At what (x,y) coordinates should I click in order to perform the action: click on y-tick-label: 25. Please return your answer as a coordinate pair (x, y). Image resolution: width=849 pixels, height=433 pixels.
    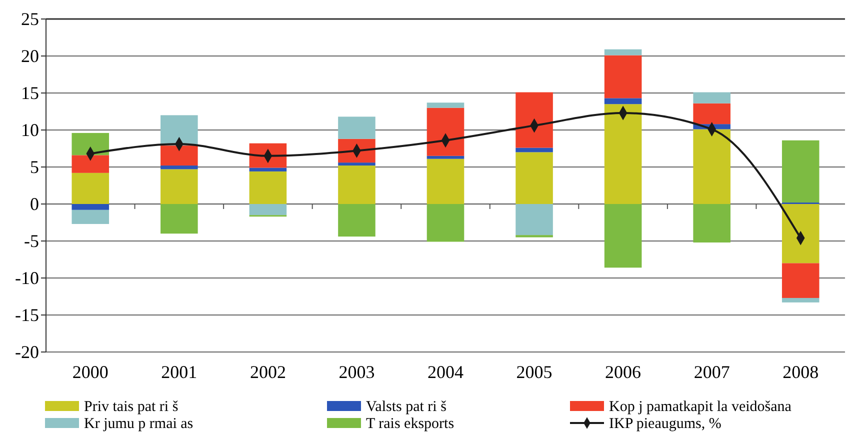
    Looking at the image, I should click on (30, 19).